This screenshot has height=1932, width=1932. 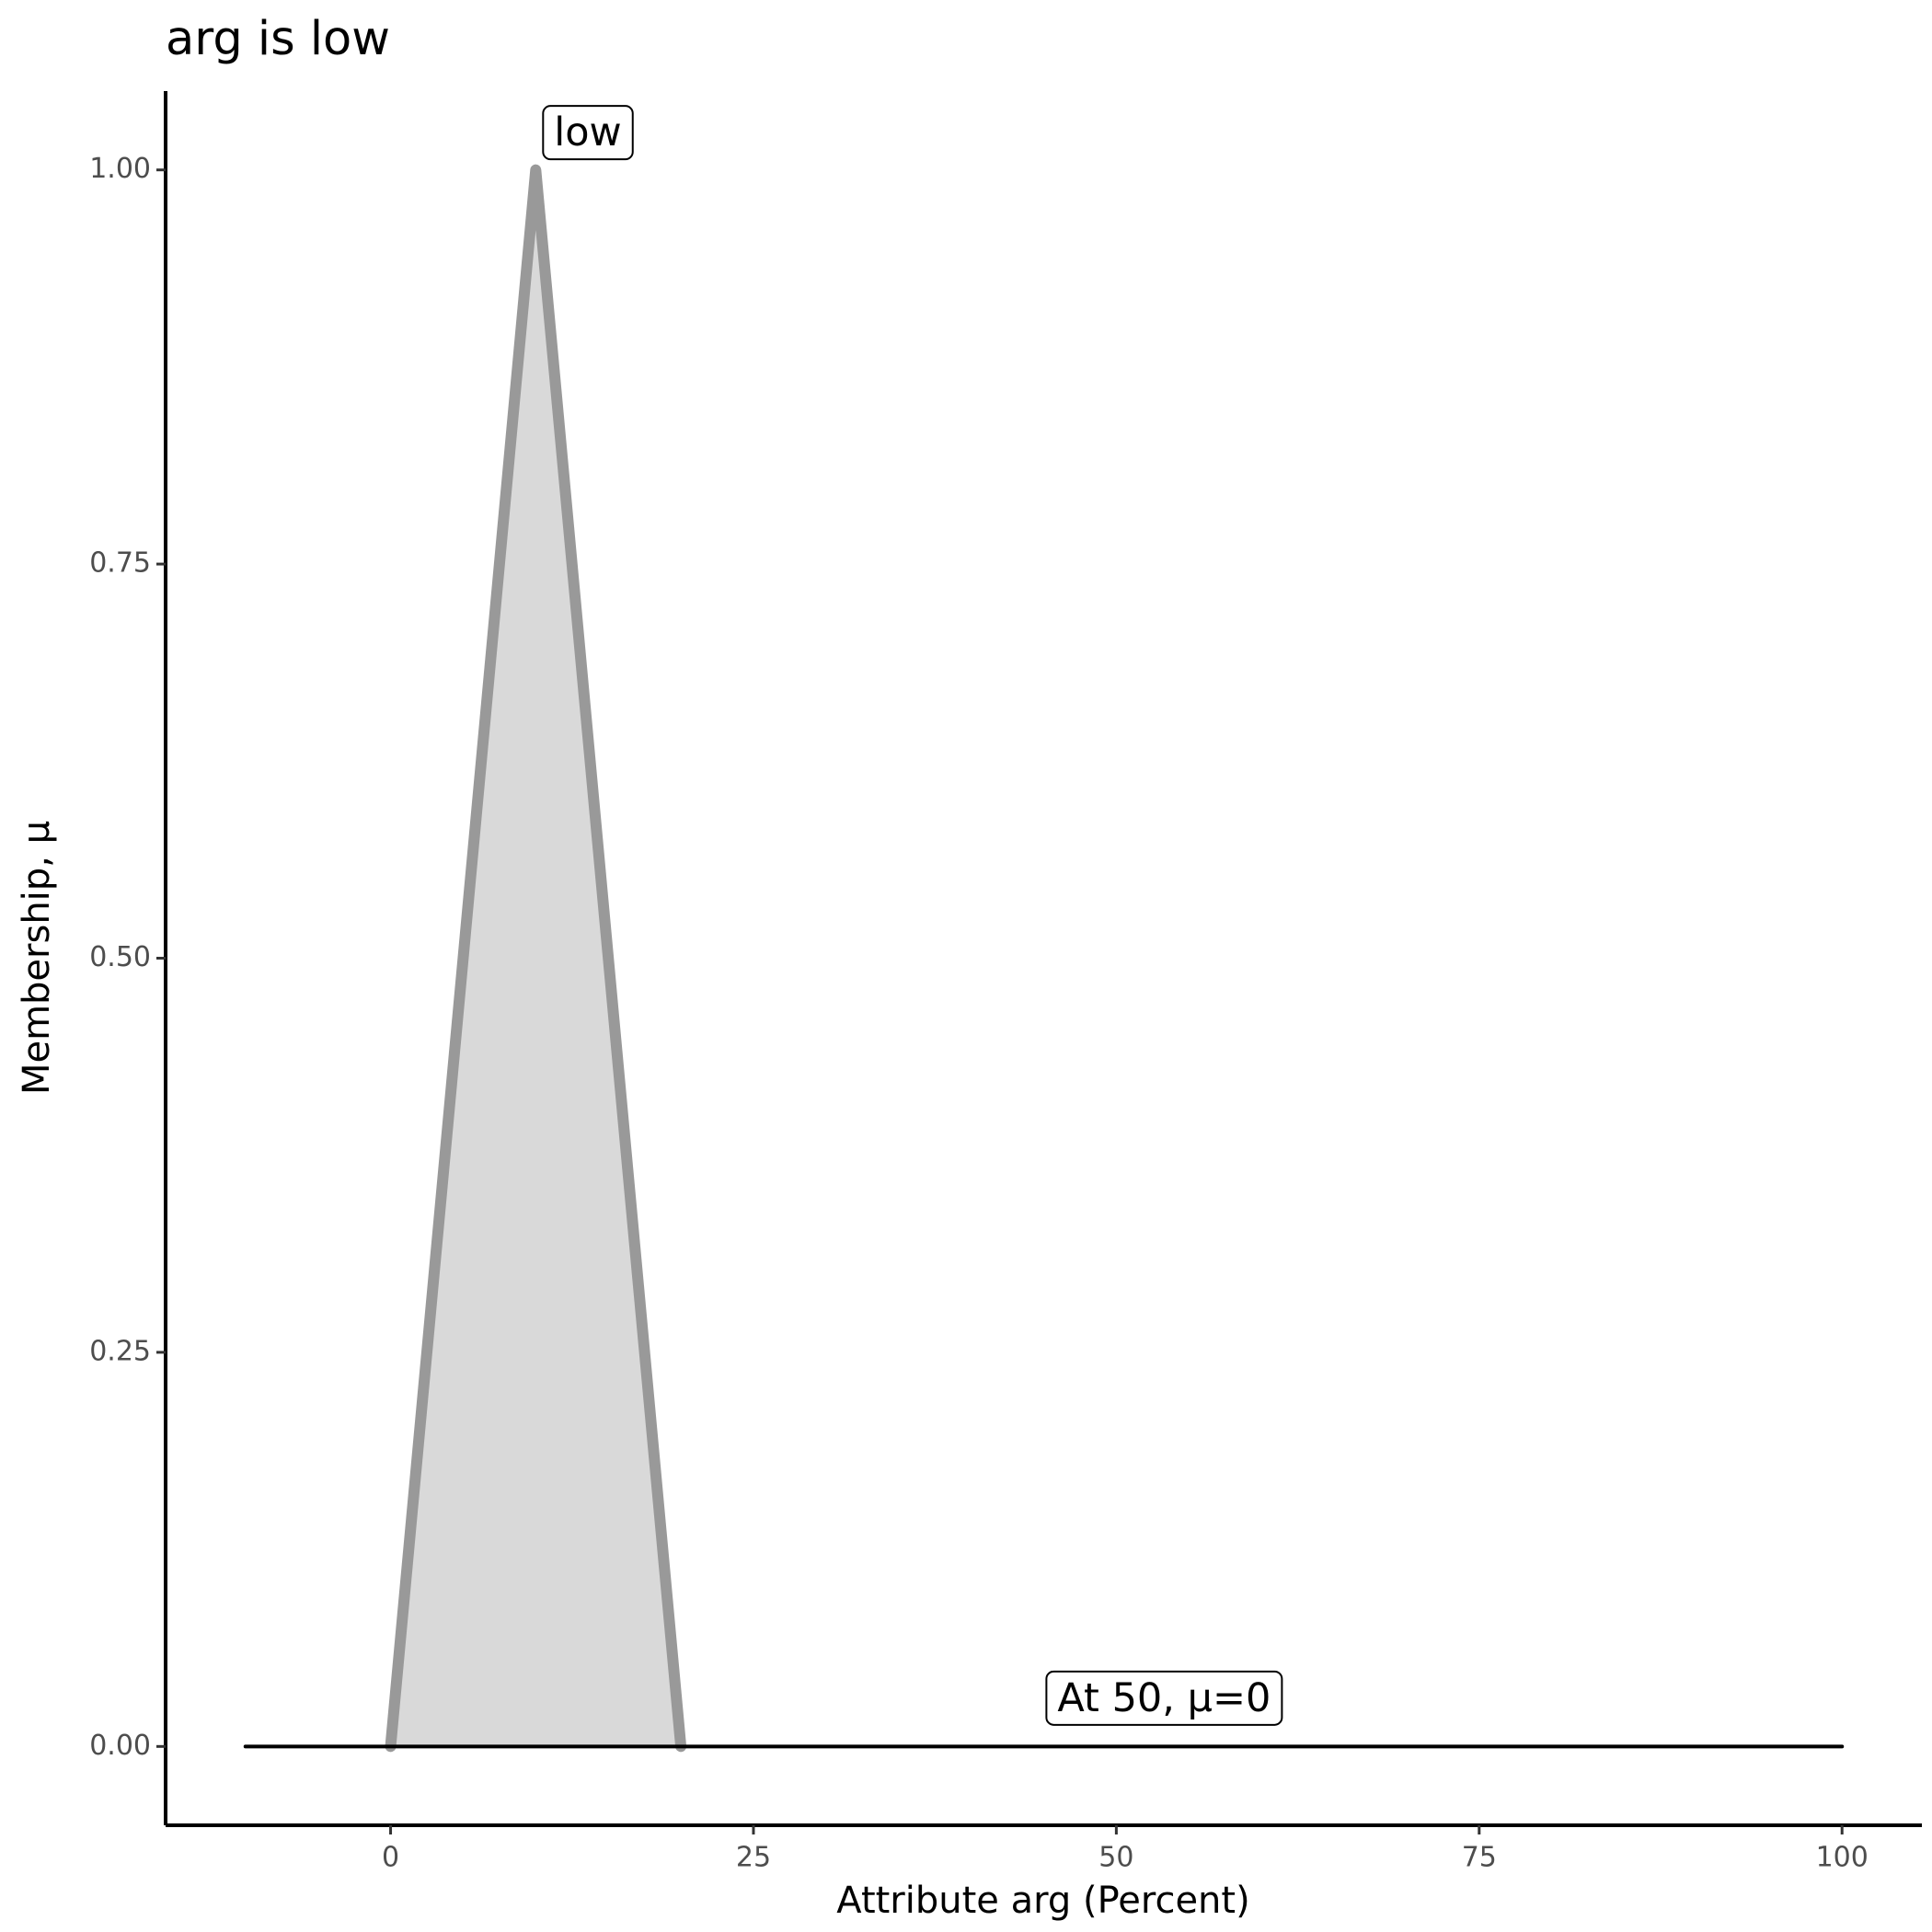 I want to click on series-line, so click(x=536, y=958).